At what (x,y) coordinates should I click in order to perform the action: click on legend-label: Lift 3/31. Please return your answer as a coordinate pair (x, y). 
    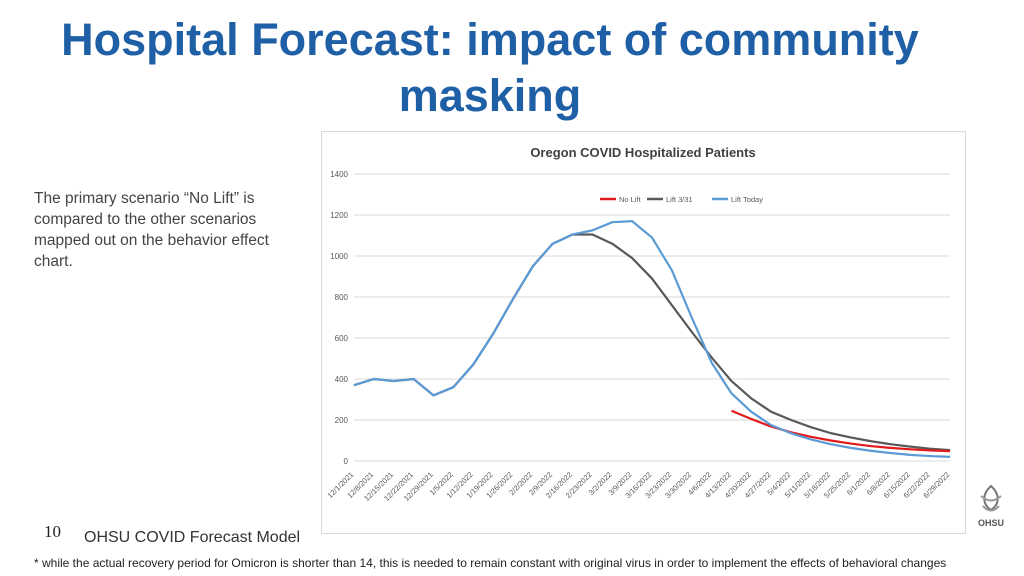
    Looking at the image, I should click on (679, 199).